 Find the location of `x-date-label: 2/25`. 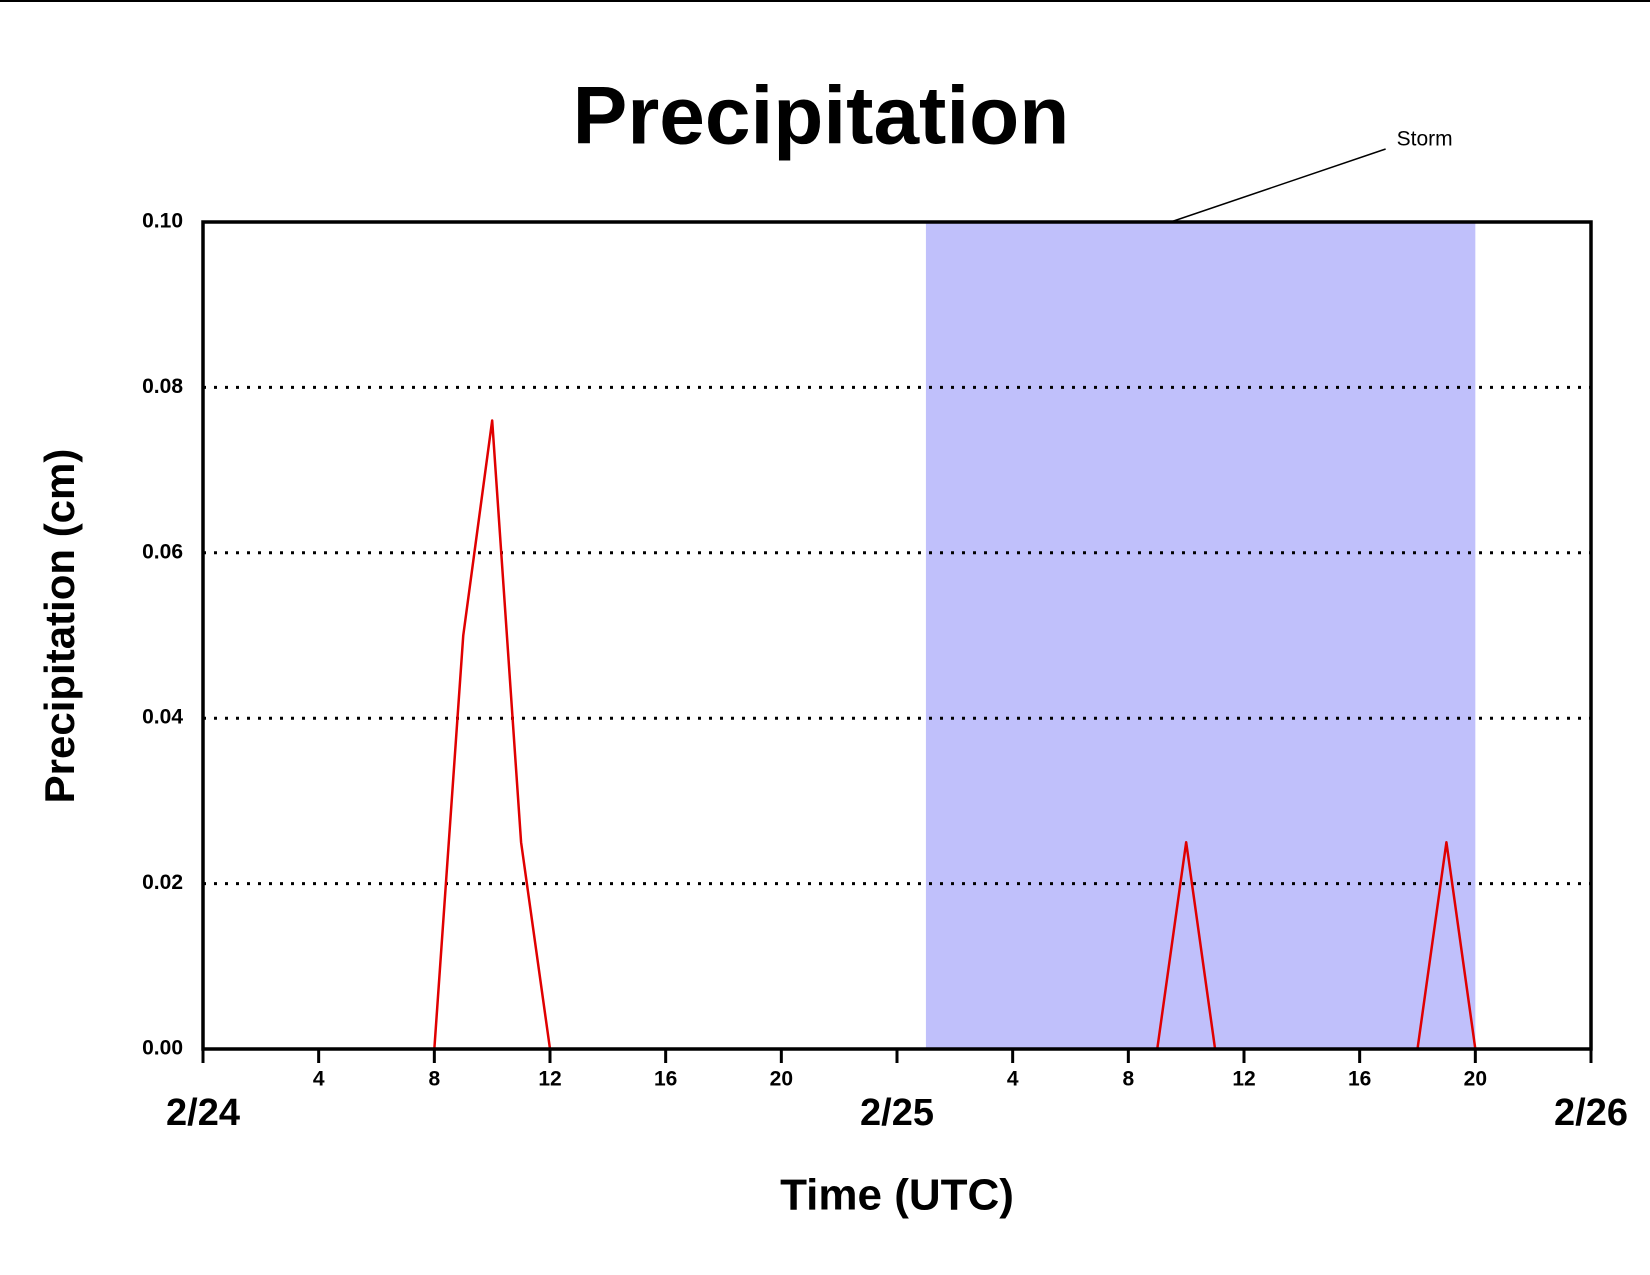

x-date-label: 2/25 is located at coordinates (897, 1113).